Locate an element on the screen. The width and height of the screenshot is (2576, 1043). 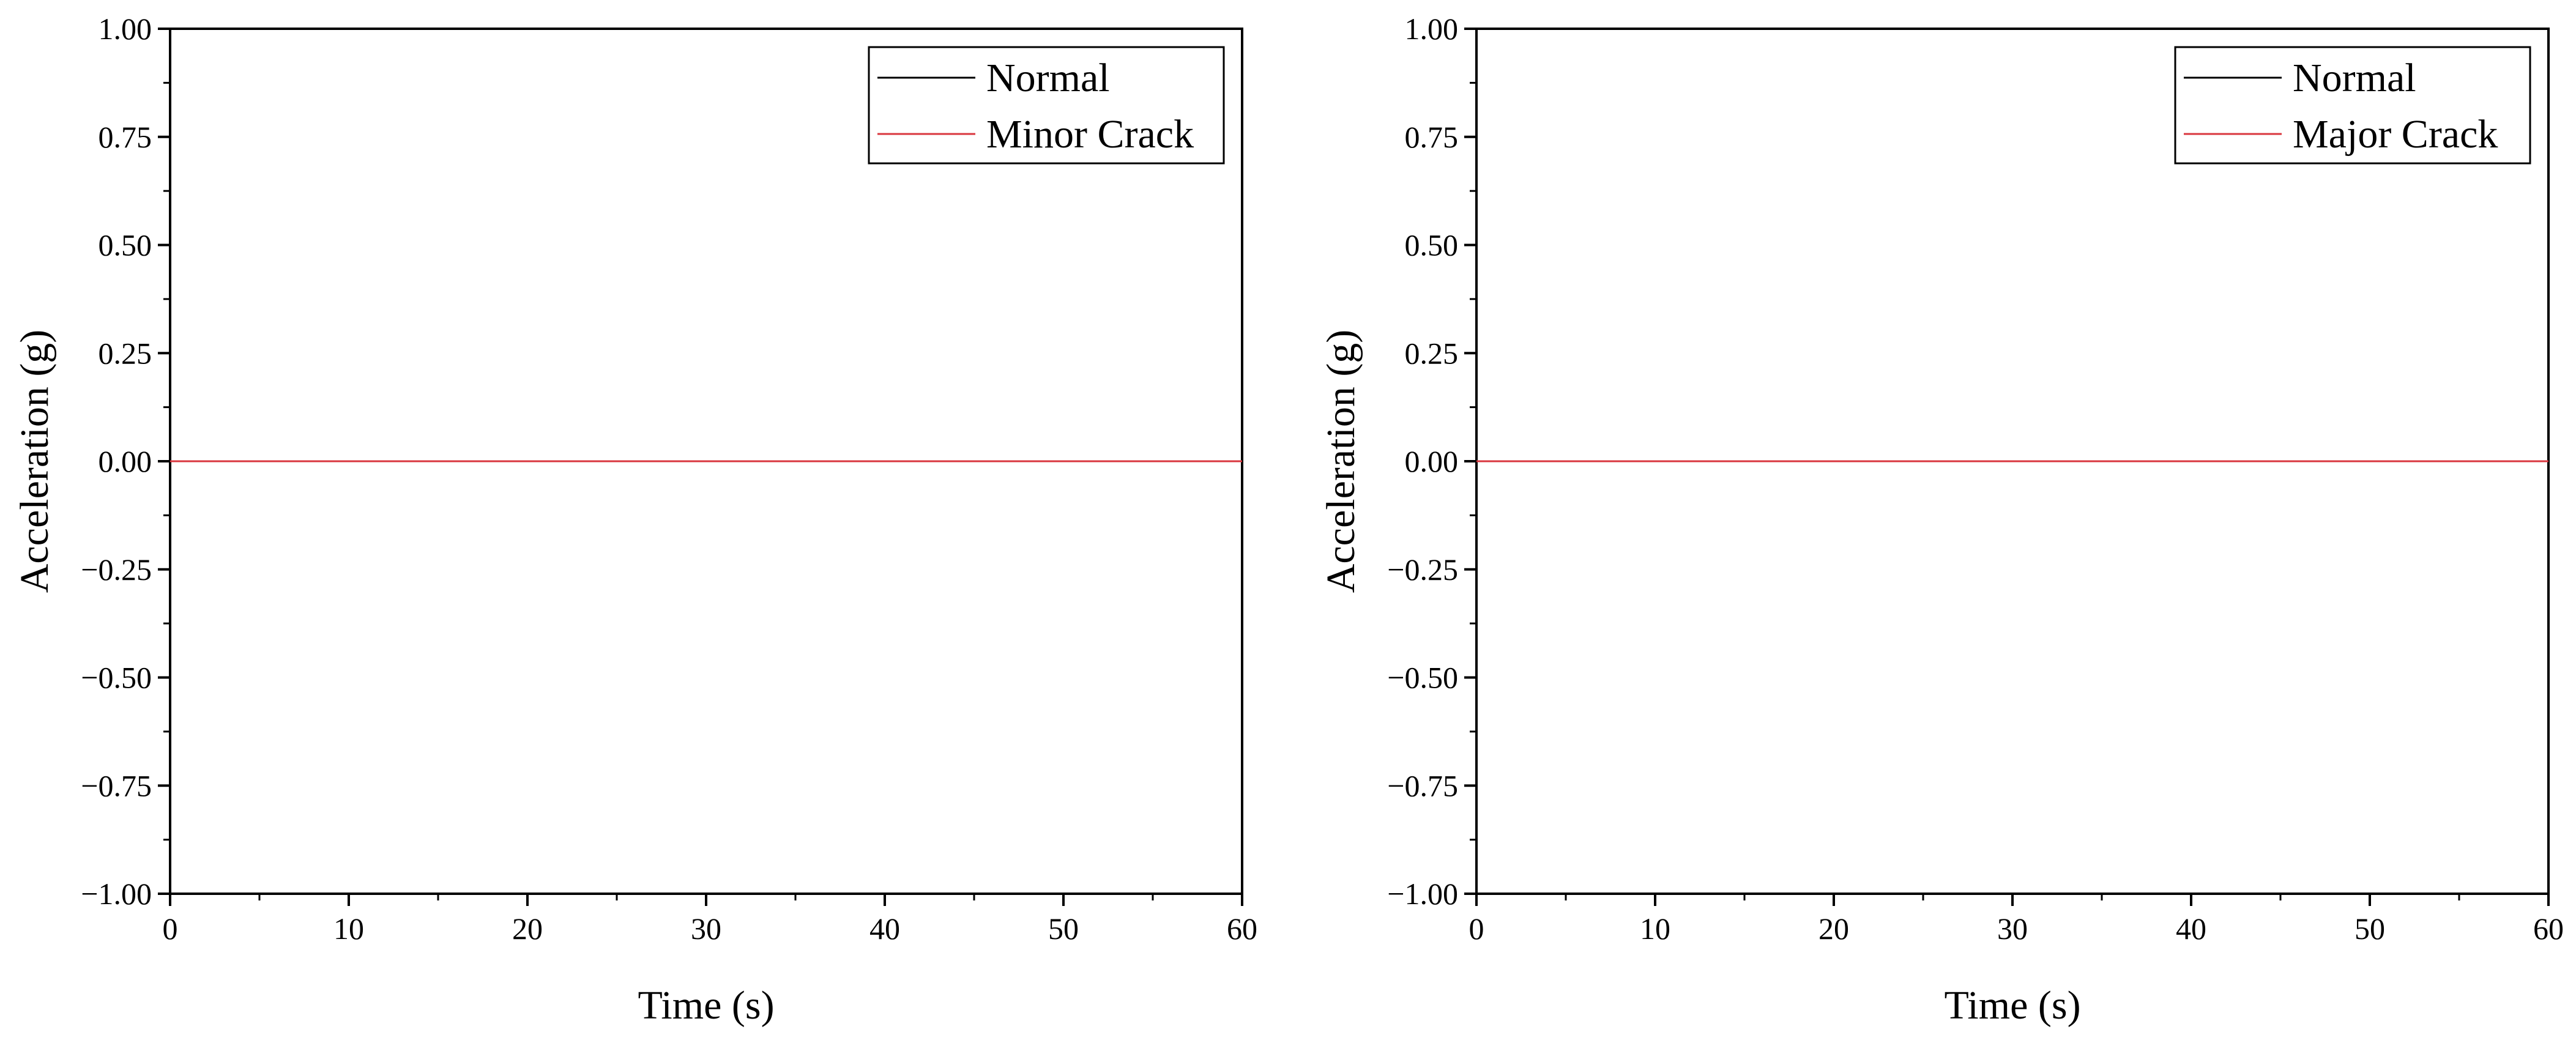
legend-label: Minor Crack is located at coordinates (1090, 134).